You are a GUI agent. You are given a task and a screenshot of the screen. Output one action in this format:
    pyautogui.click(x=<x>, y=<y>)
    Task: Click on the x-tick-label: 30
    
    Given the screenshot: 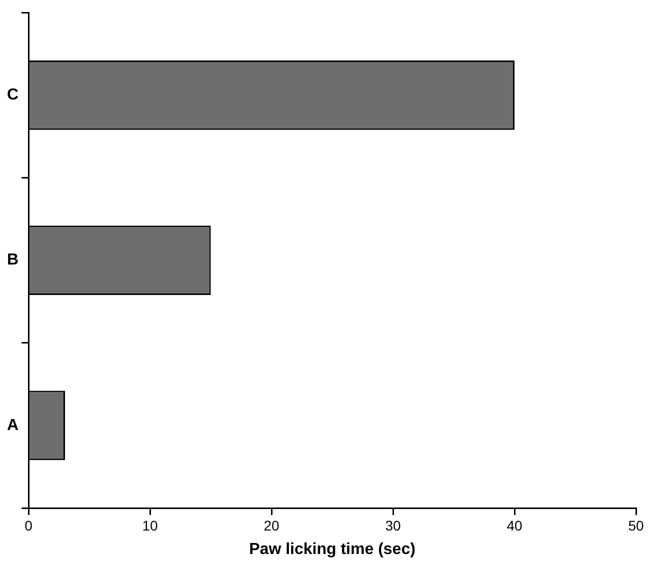 What is the action you would take?
    pyautogui.click(x=393, y=525)
    